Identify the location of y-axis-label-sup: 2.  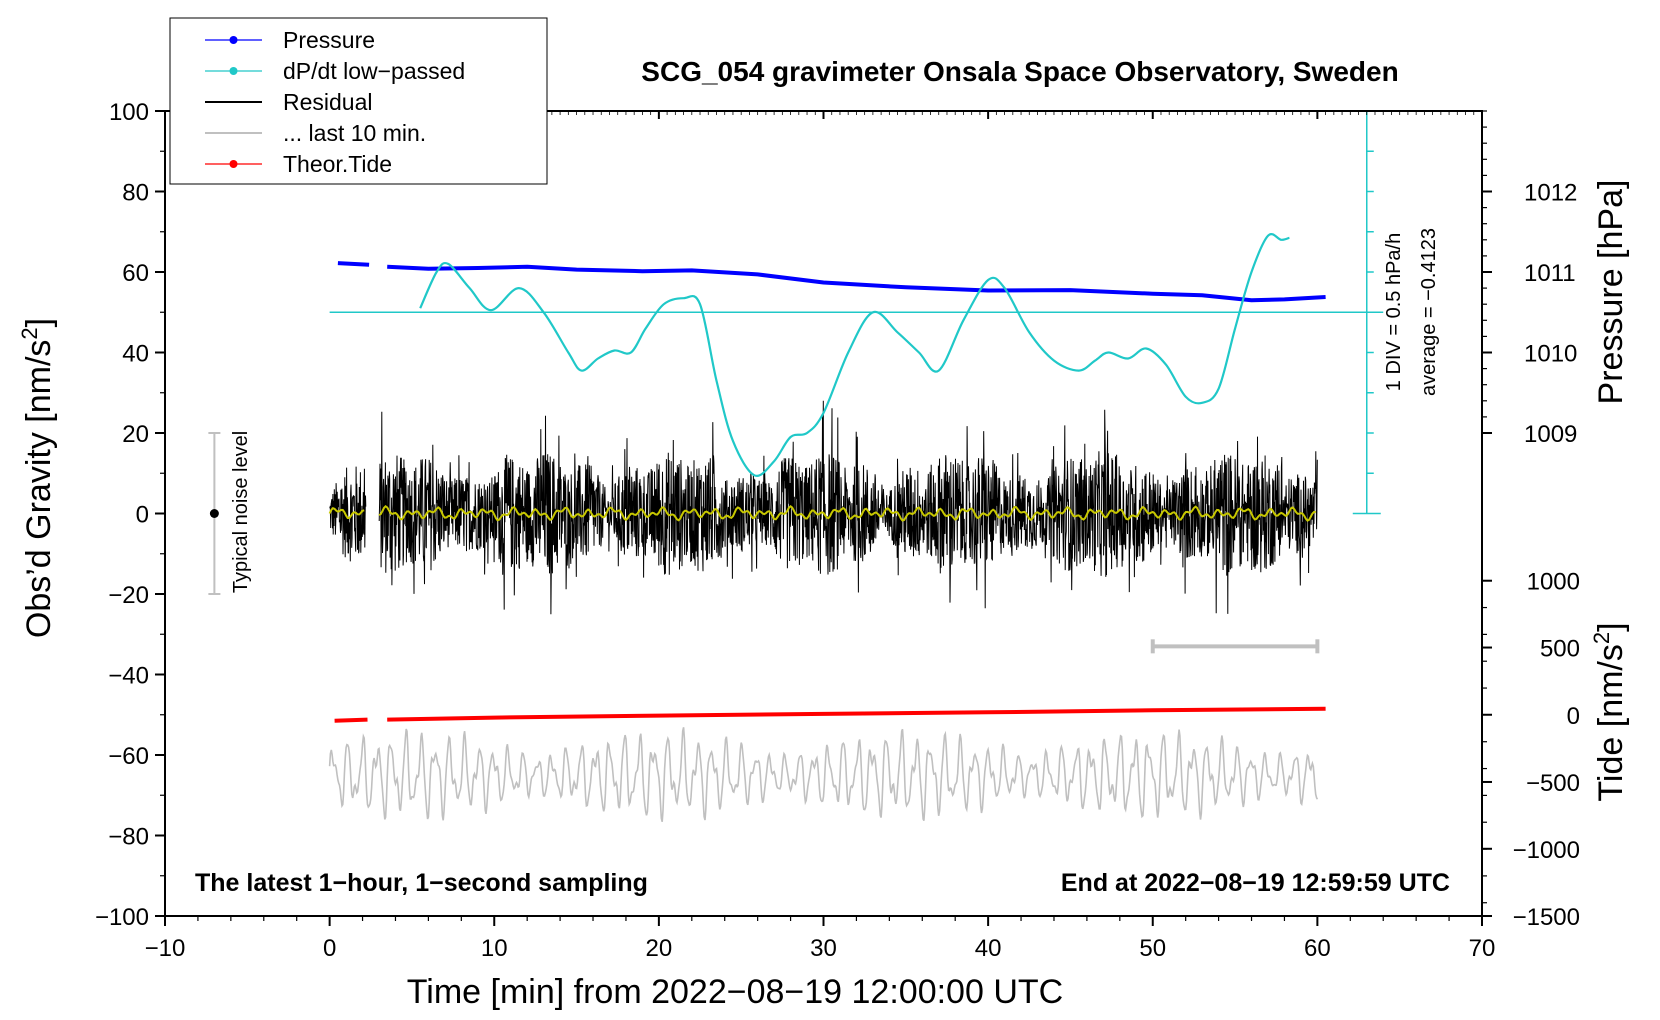
(29, 333).